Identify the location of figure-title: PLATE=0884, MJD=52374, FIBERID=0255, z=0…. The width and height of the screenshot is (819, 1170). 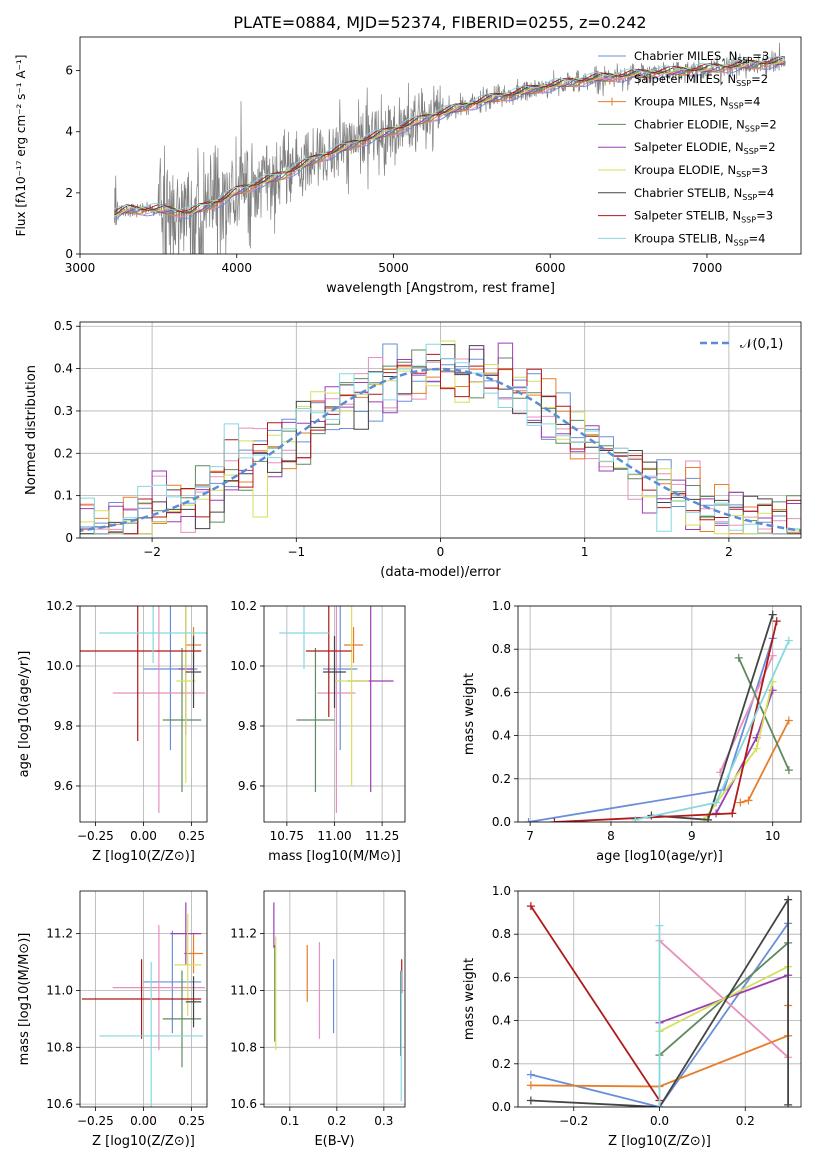
(439, 22).